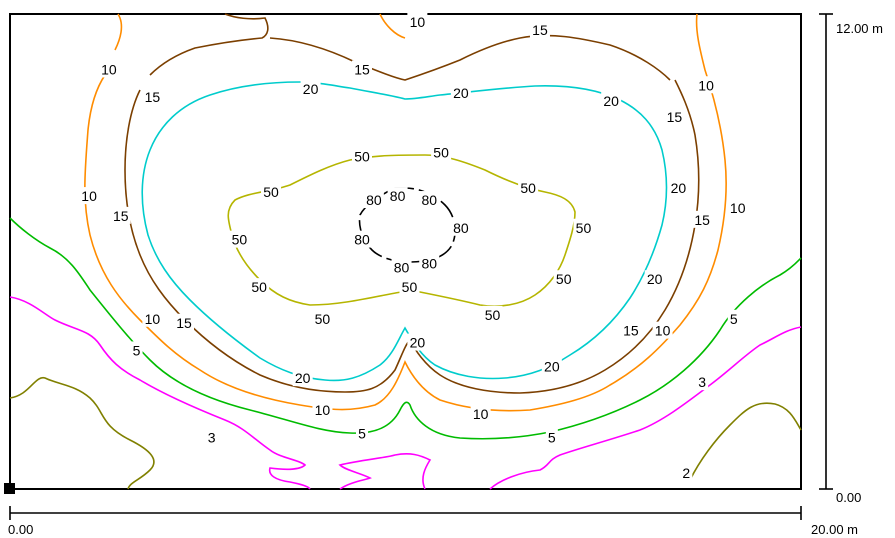 This screenshot has height=538, width=895. I want to click on contour-2-right, so click(745, 441).